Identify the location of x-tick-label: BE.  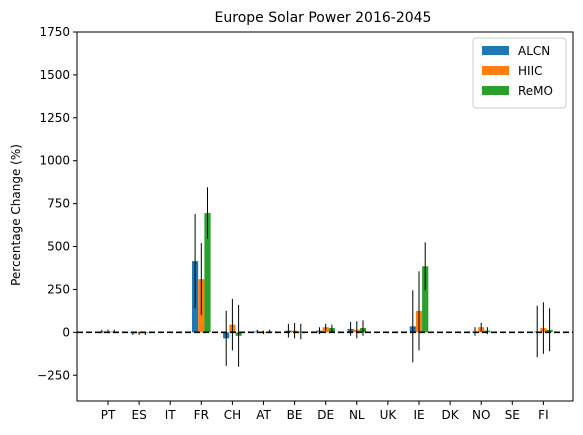
(295, 415).